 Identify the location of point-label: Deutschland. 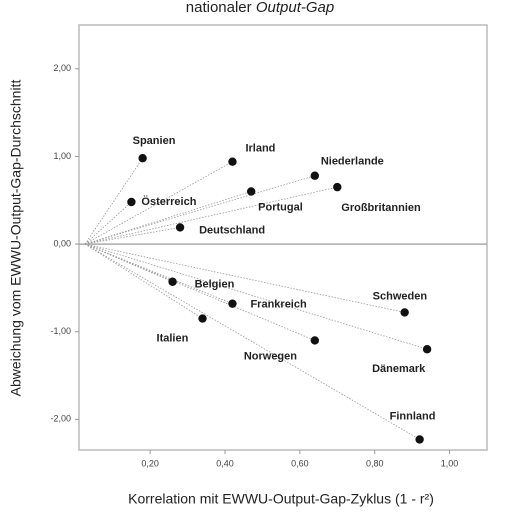
(232, 230).